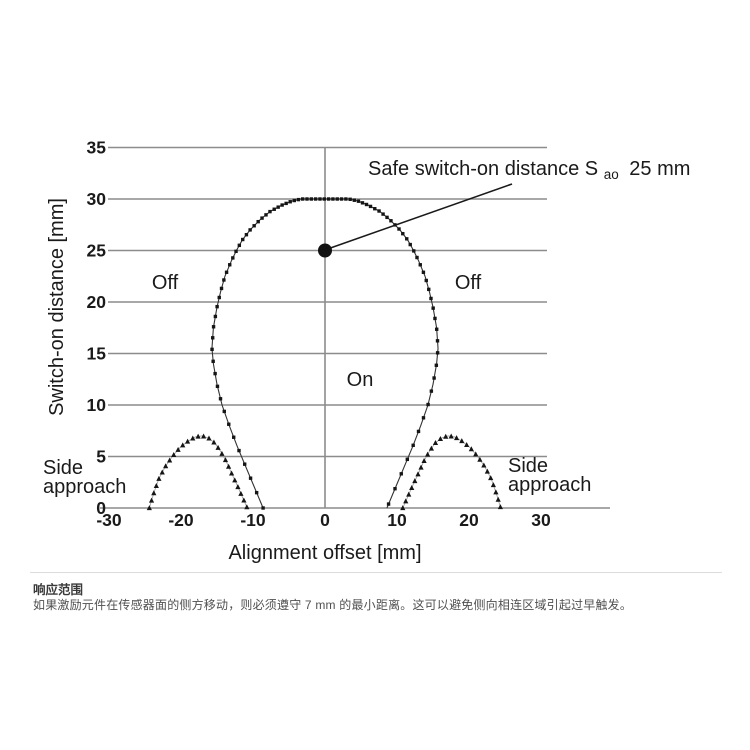  Describe the element at coordinates (181, 520) in the screenshot. I see `svg-text: -20` at that location.